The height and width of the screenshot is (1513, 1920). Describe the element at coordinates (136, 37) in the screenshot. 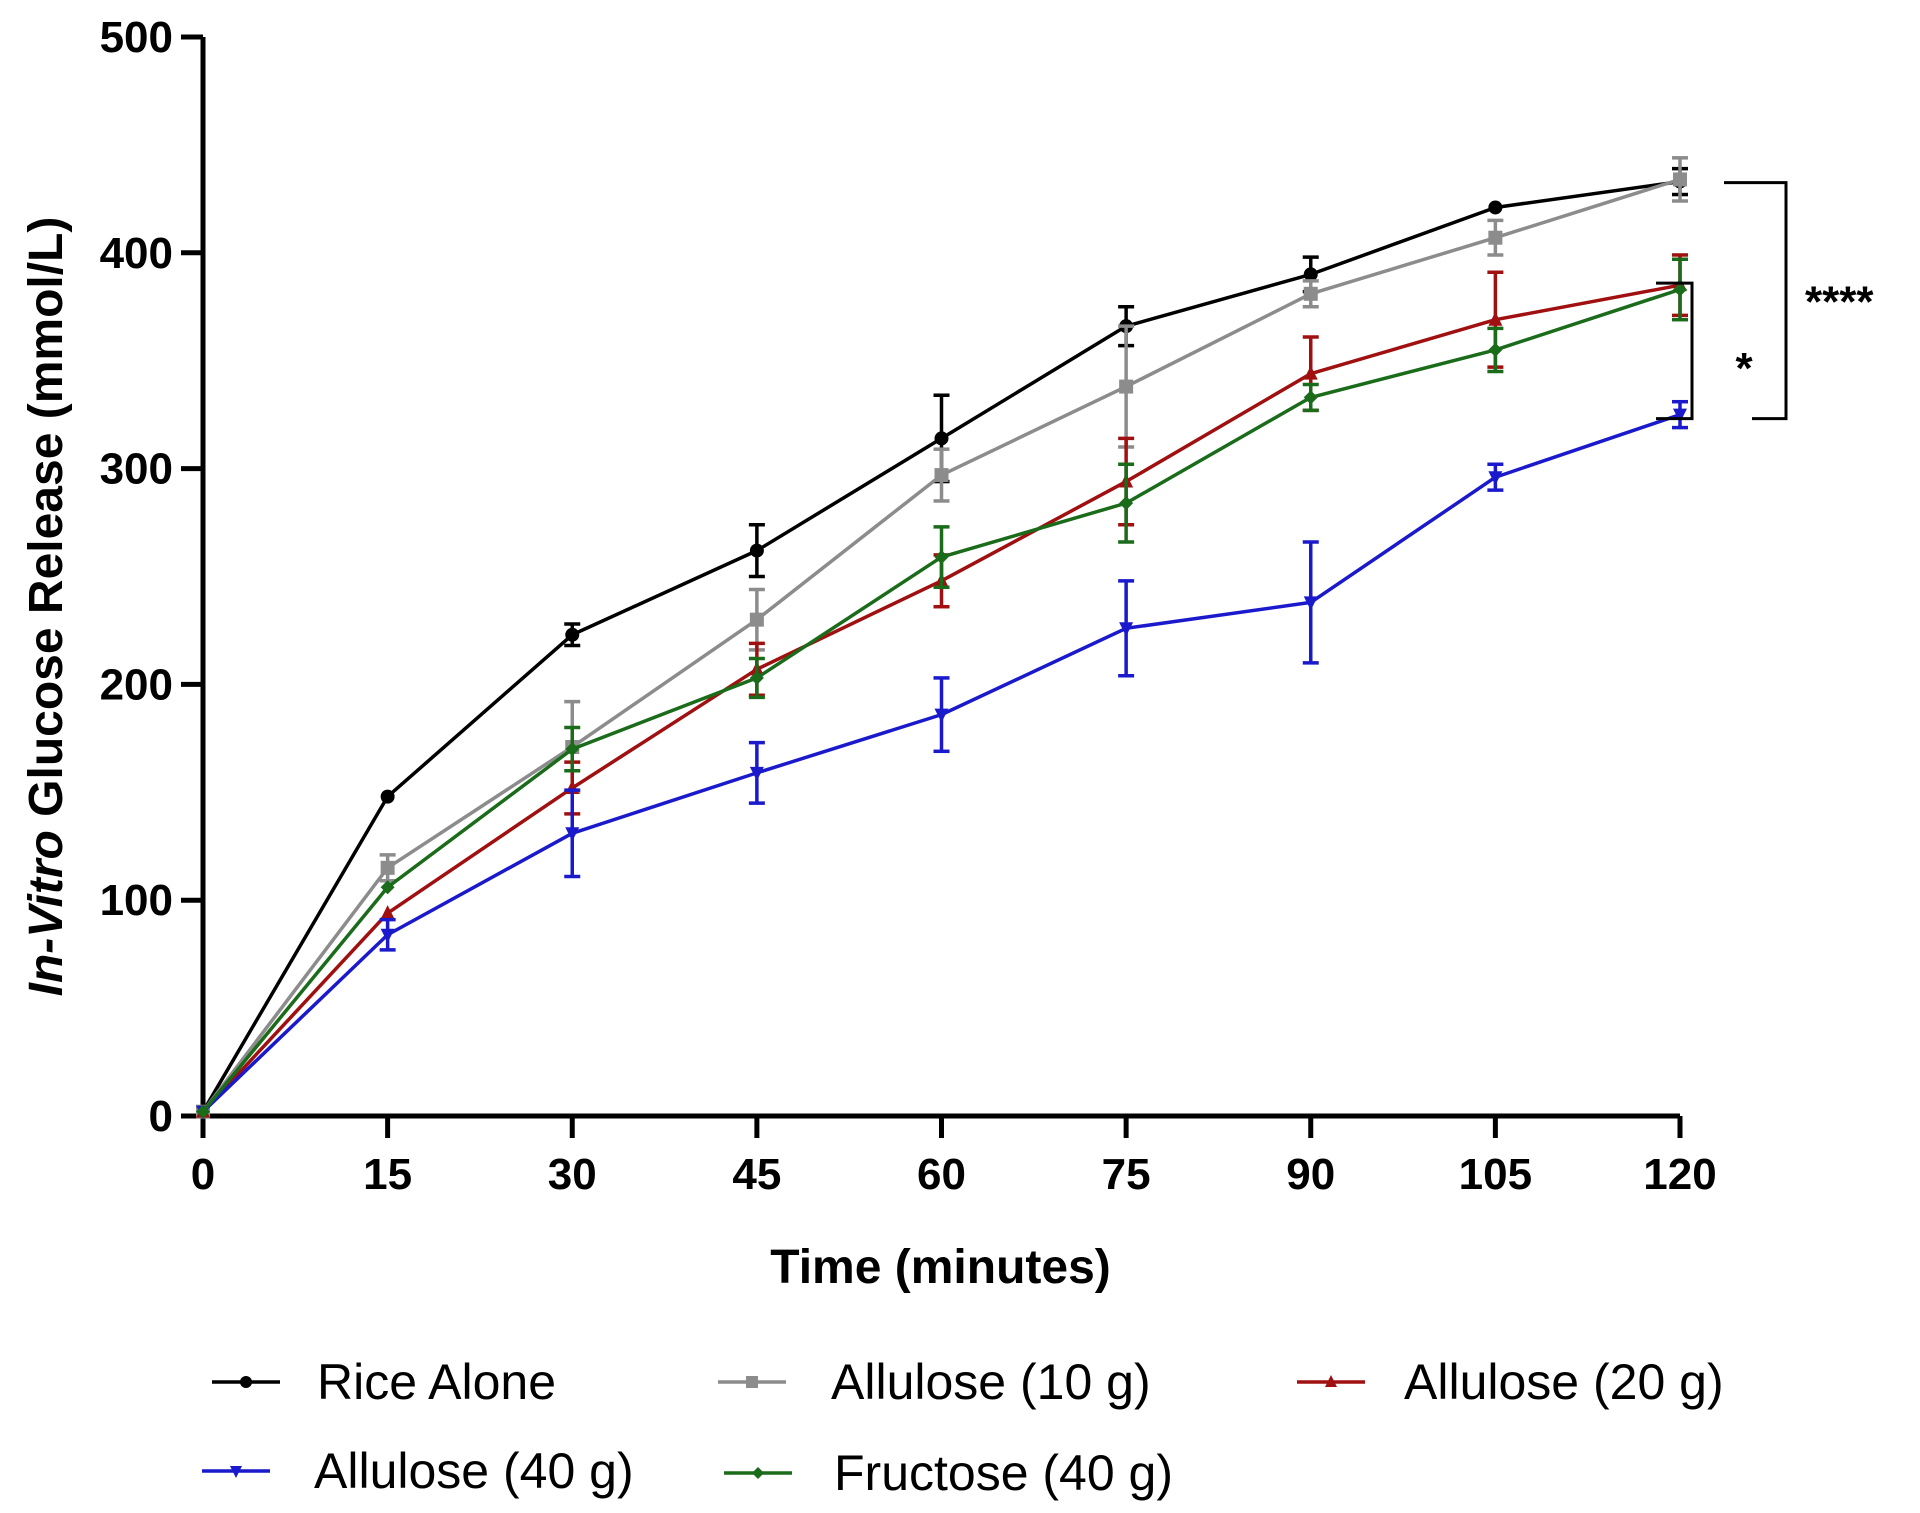

I see `y-tick-label: 500` at that location.